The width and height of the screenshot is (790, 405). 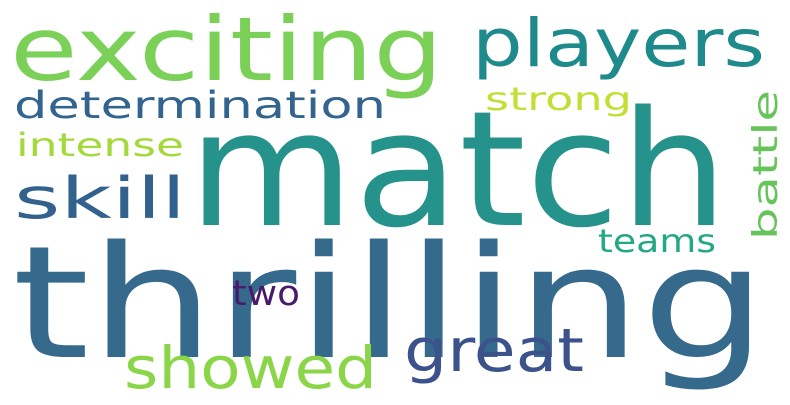 I want to click on word-skill: skill, so click(x=100, y=199).